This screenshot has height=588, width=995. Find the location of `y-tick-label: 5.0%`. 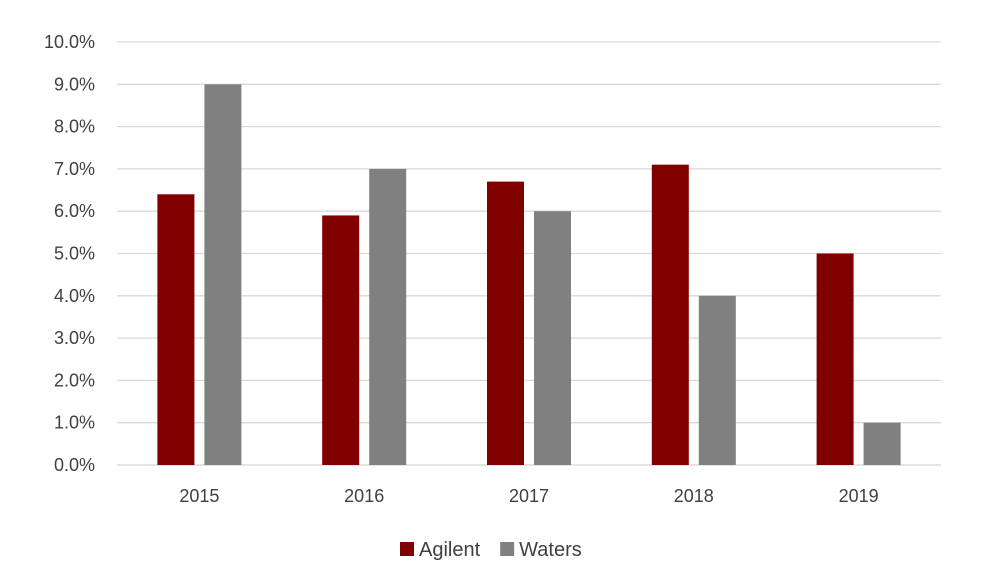

y-tick-label: 5.0% is located at coordinates (74, 254).